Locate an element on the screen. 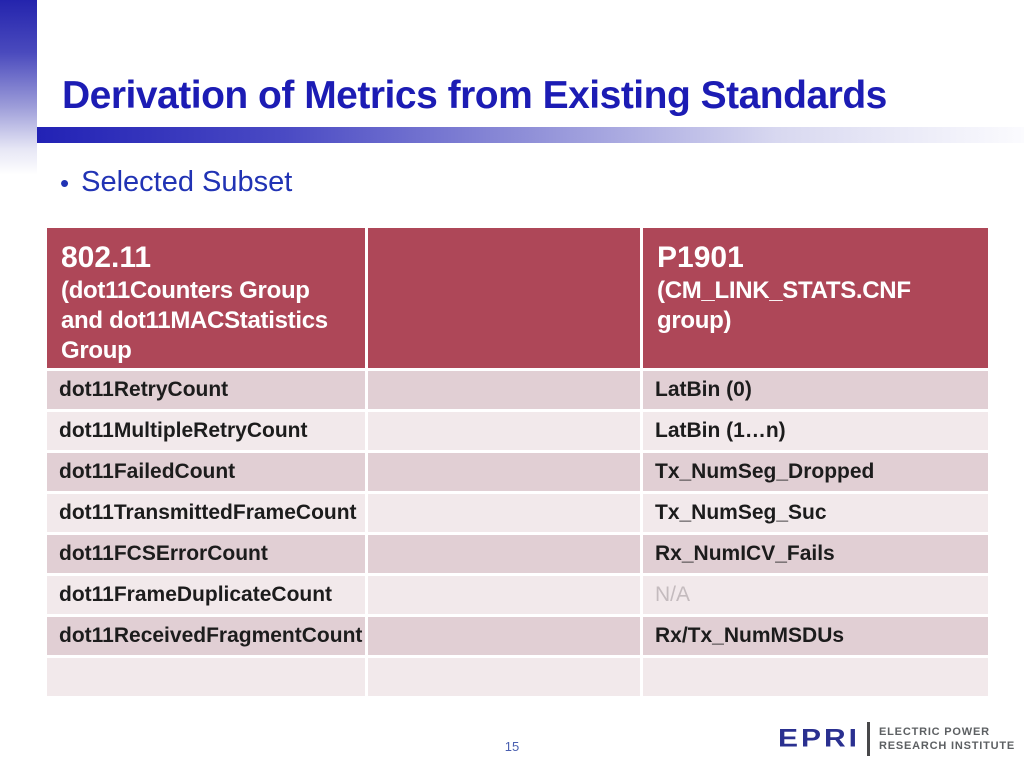 This screenshot has width=1024, height=768. logo-text: ELECTRIC POWER RESEARCH INSTITUTE is located at coordinates (947, 739).